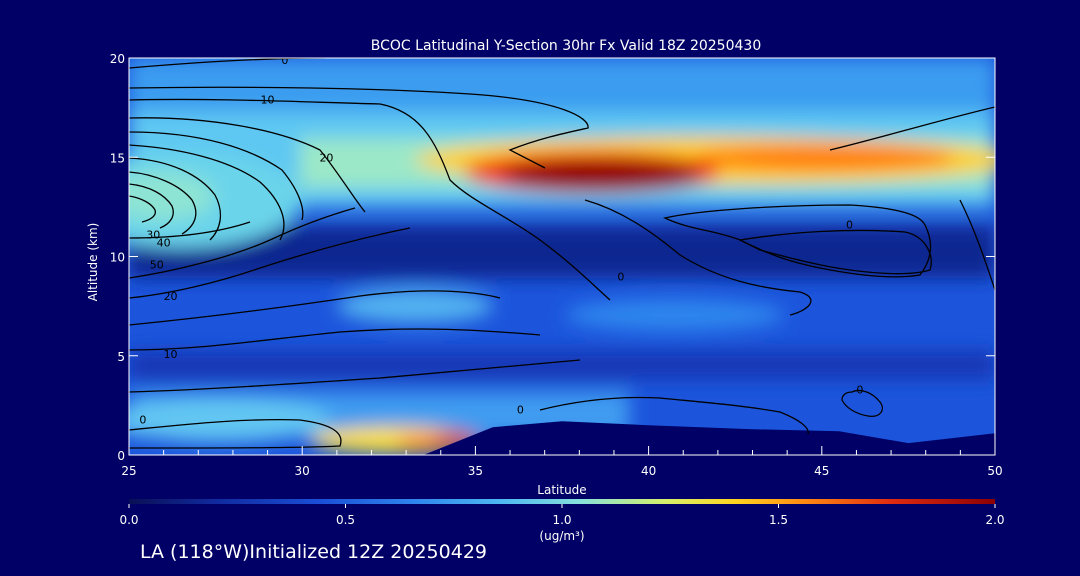 The width and height of the screenshot is (1080, 576). Describe the element at coordinates (229, 420) in the screenshot. I see `field-surface-left` at that location.